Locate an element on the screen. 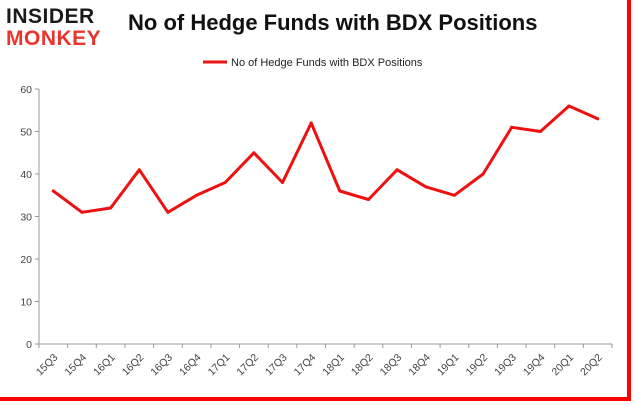  x-tick-label: 19Q4 is located at coordinates (534, 365).